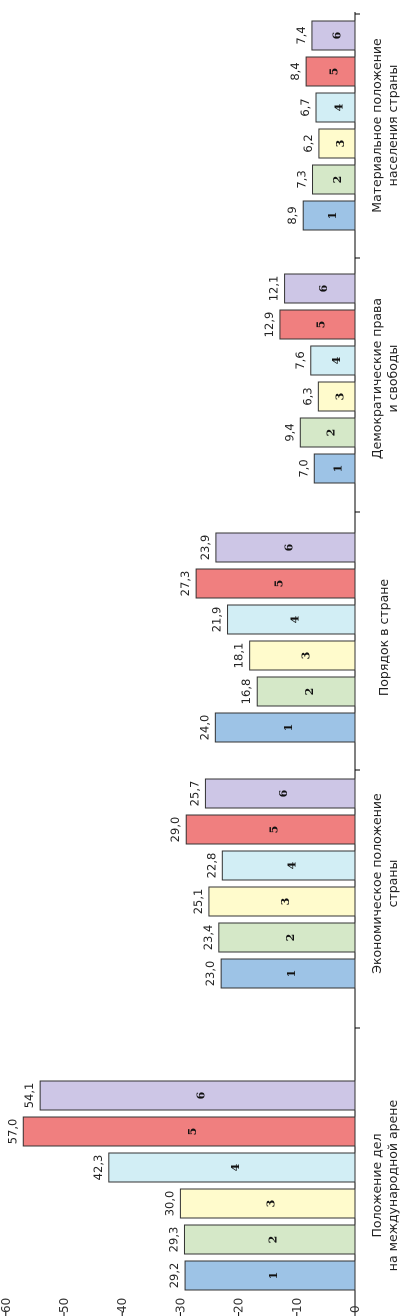  Describe the element at coordinates (376, 883) in the screenshot. I see `category-label: Экономическое положение` at that location.